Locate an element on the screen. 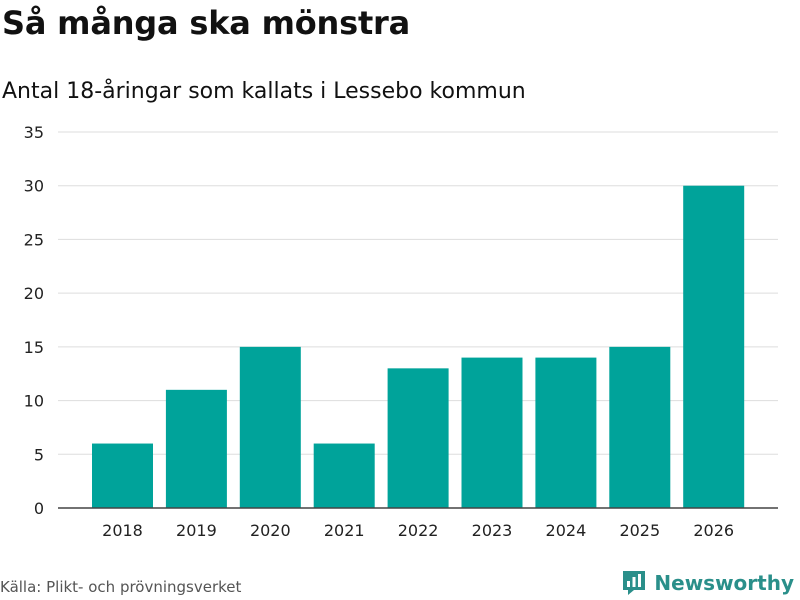  x-tick-label: 2021 is located at coordinates (344, 530).